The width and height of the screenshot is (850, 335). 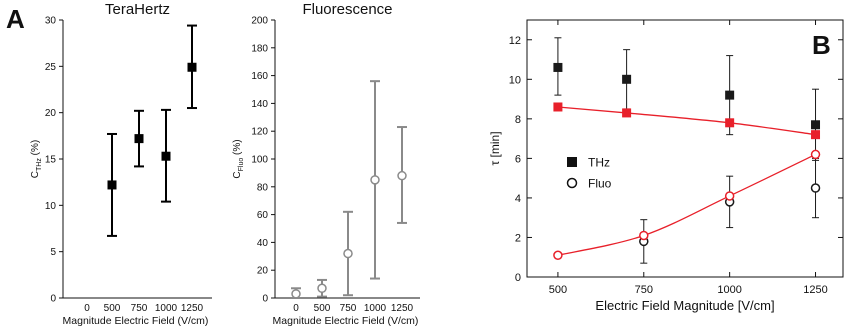 I want to click on y-tick-label: 100, so click(x=259, y=160).